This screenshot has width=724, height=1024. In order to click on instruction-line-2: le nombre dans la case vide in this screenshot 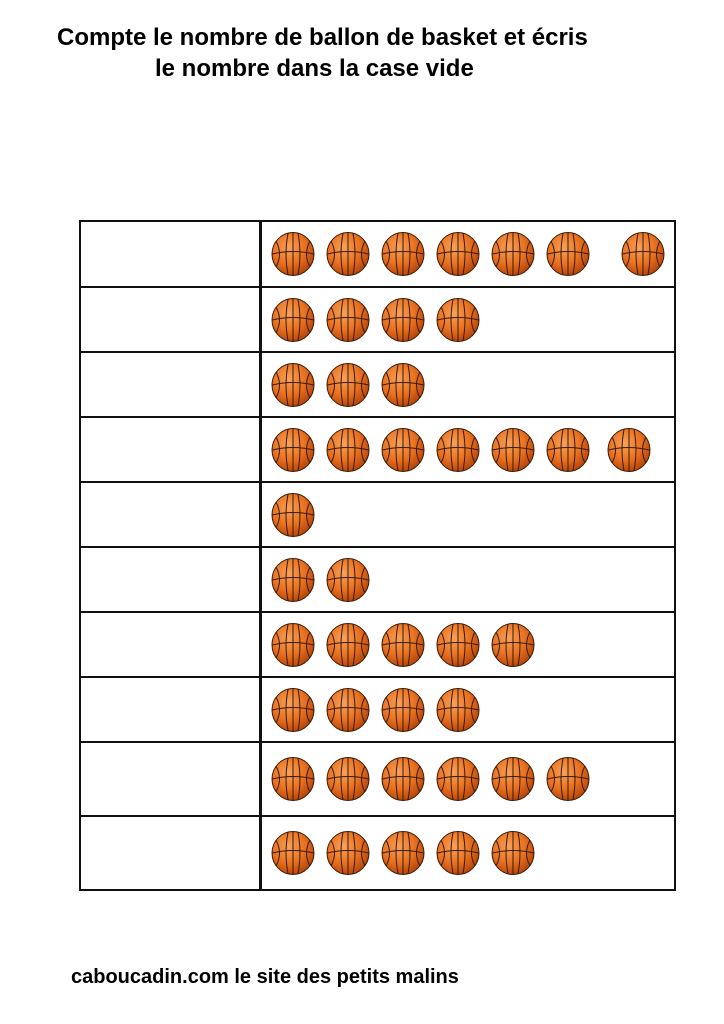, I will do `click(314, 68)`.